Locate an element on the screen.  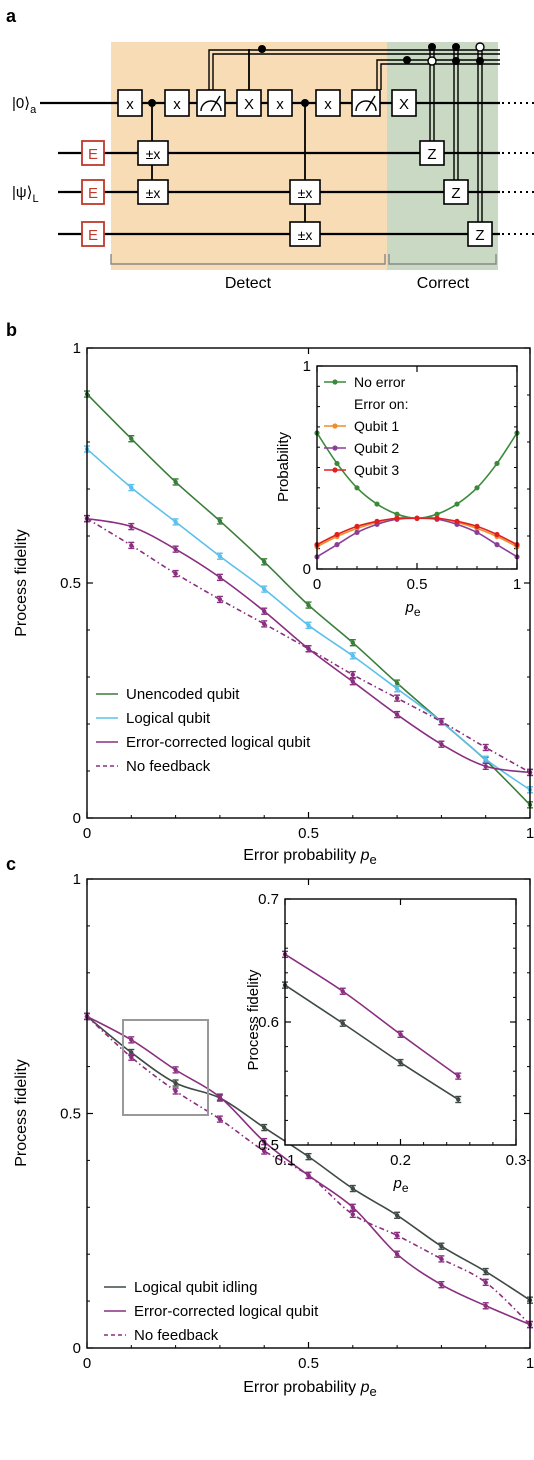
zoom-region-box is located at coordinates (165, 1067).